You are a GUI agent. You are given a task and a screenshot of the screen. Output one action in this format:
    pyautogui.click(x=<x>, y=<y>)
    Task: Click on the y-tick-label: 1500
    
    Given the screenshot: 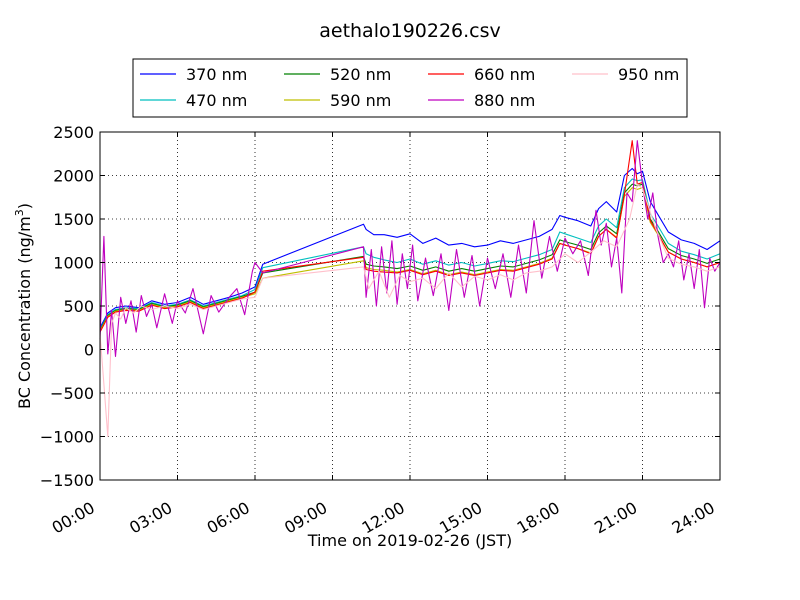 What is the action you would take?
    pyautogui.click(x=73, y=219)
    